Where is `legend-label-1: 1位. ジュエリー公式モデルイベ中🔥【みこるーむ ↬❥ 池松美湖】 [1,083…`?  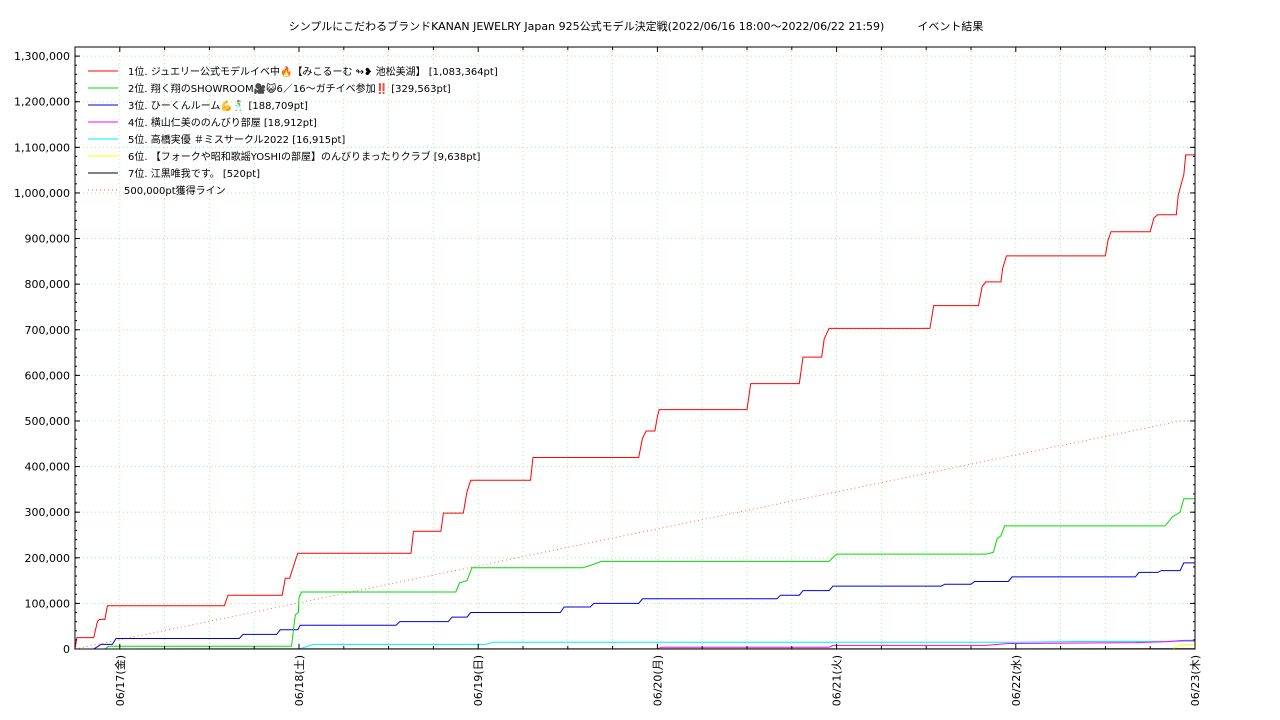
legend-label-1: 1位. ジュエリー公式モデルイベ中🔥【みこるーむ ↬❥ 池松美湖】 [1,083… is located at coordinates (313, 71).